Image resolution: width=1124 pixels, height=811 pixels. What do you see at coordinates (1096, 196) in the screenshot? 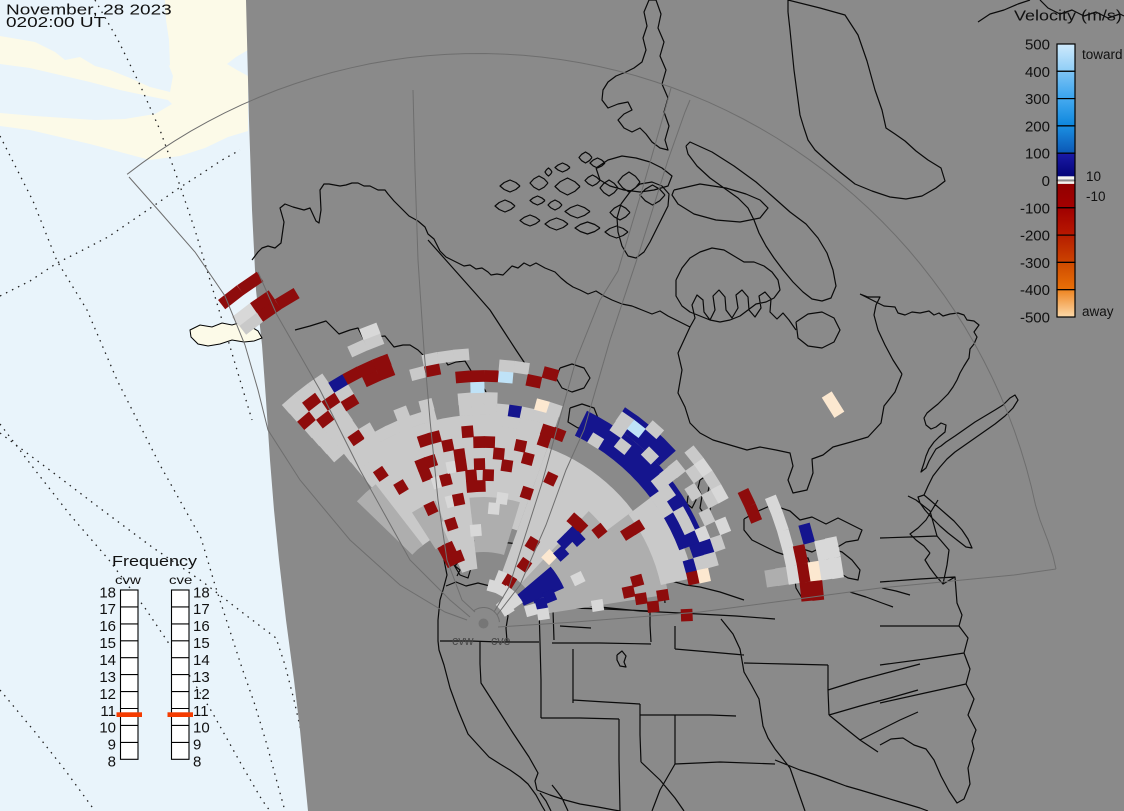
I see `svg-text: -10` at bounding box center [1096, 196].